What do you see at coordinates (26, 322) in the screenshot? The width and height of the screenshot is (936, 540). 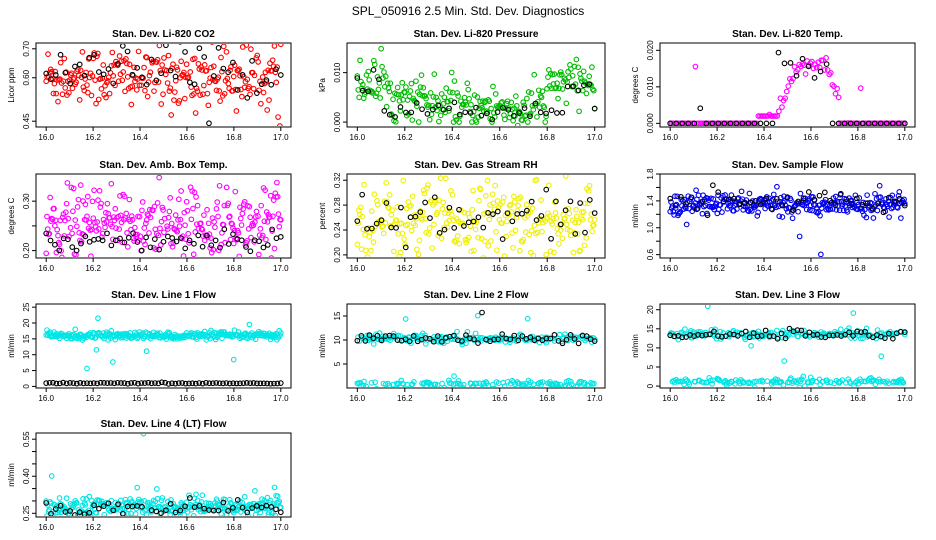 I see `y-tick-label: 20` at bounding box center [26, 322].